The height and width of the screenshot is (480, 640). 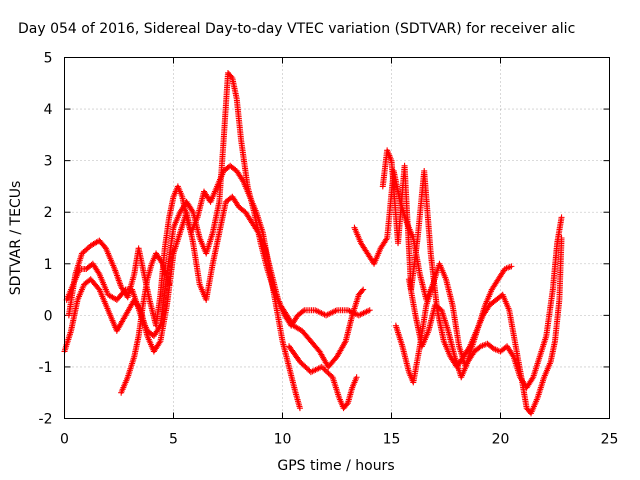 I want to click on y-tick-label: 2, so click(x=48, y=213).